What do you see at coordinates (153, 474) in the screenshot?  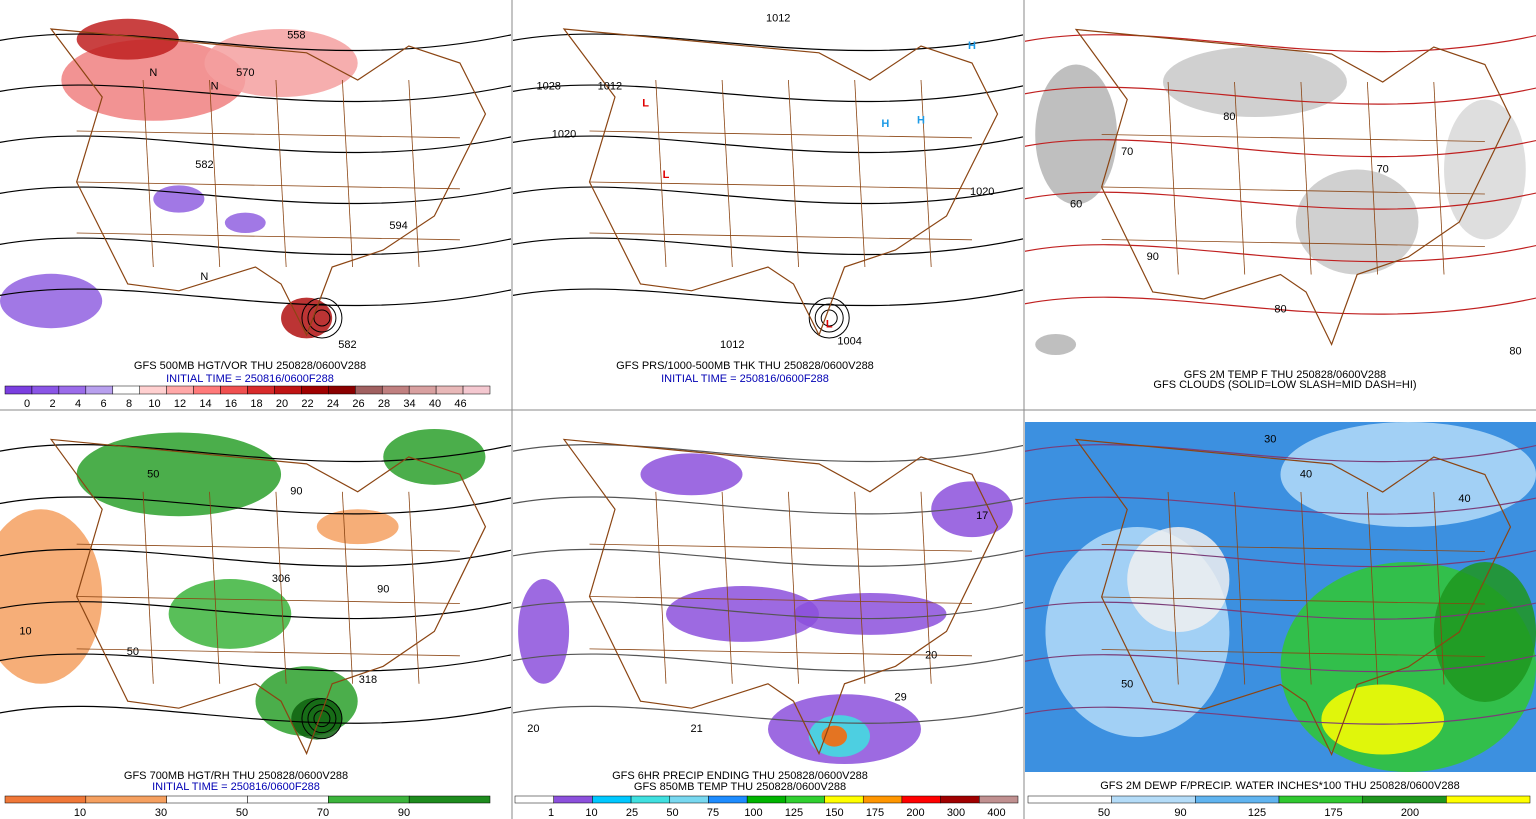 I see `map-label: 50` at bounding box center [153, 474].